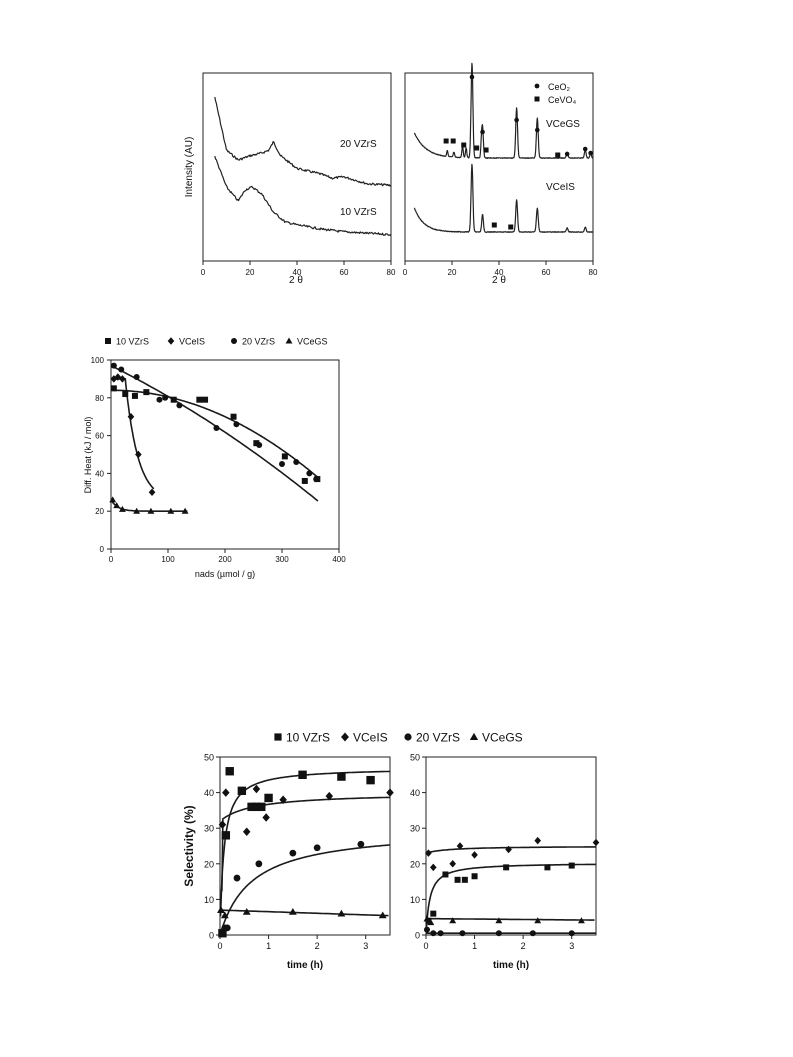 Image resolution: width=793 pixels, height=1057 pixels. What do you see at coordinates (98, 360) in the screenshot?
I see `heat-y-tick-label: 100` at bounding box center [98, 360].